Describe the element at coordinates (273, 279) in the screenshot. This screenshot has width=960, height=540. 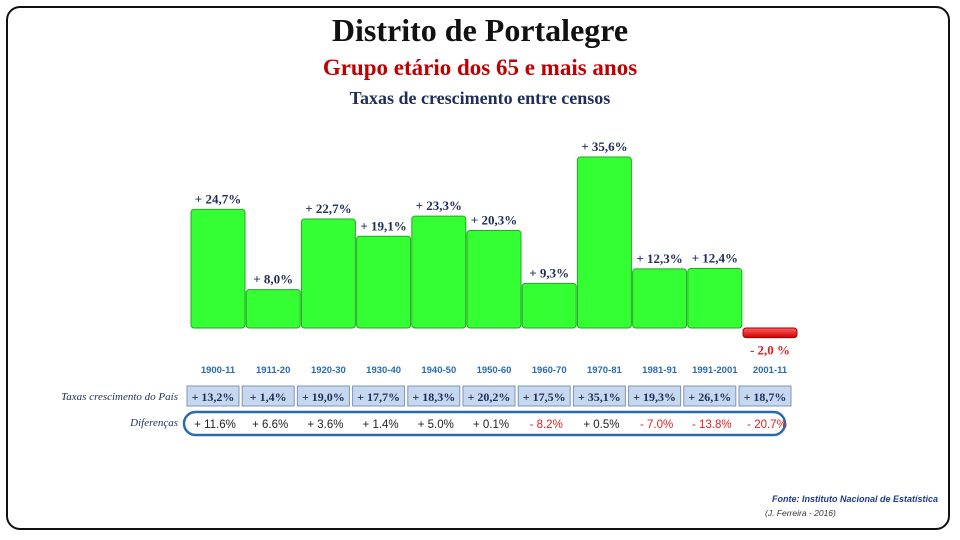
I see `data-label: + 8,0%` at that location.